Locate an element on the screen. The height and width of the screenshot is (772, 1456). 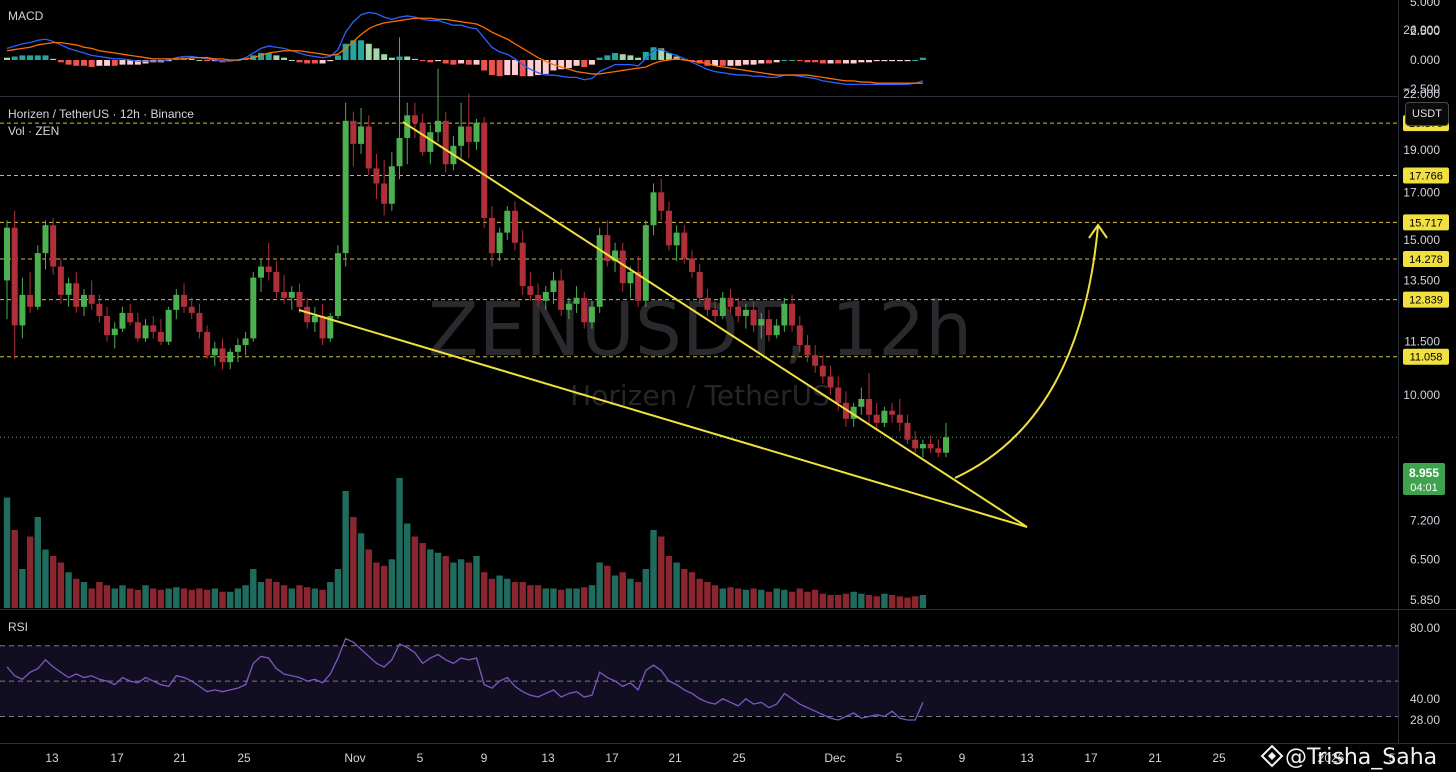
binance-logo-icon is located at coordinates (1272, 756).